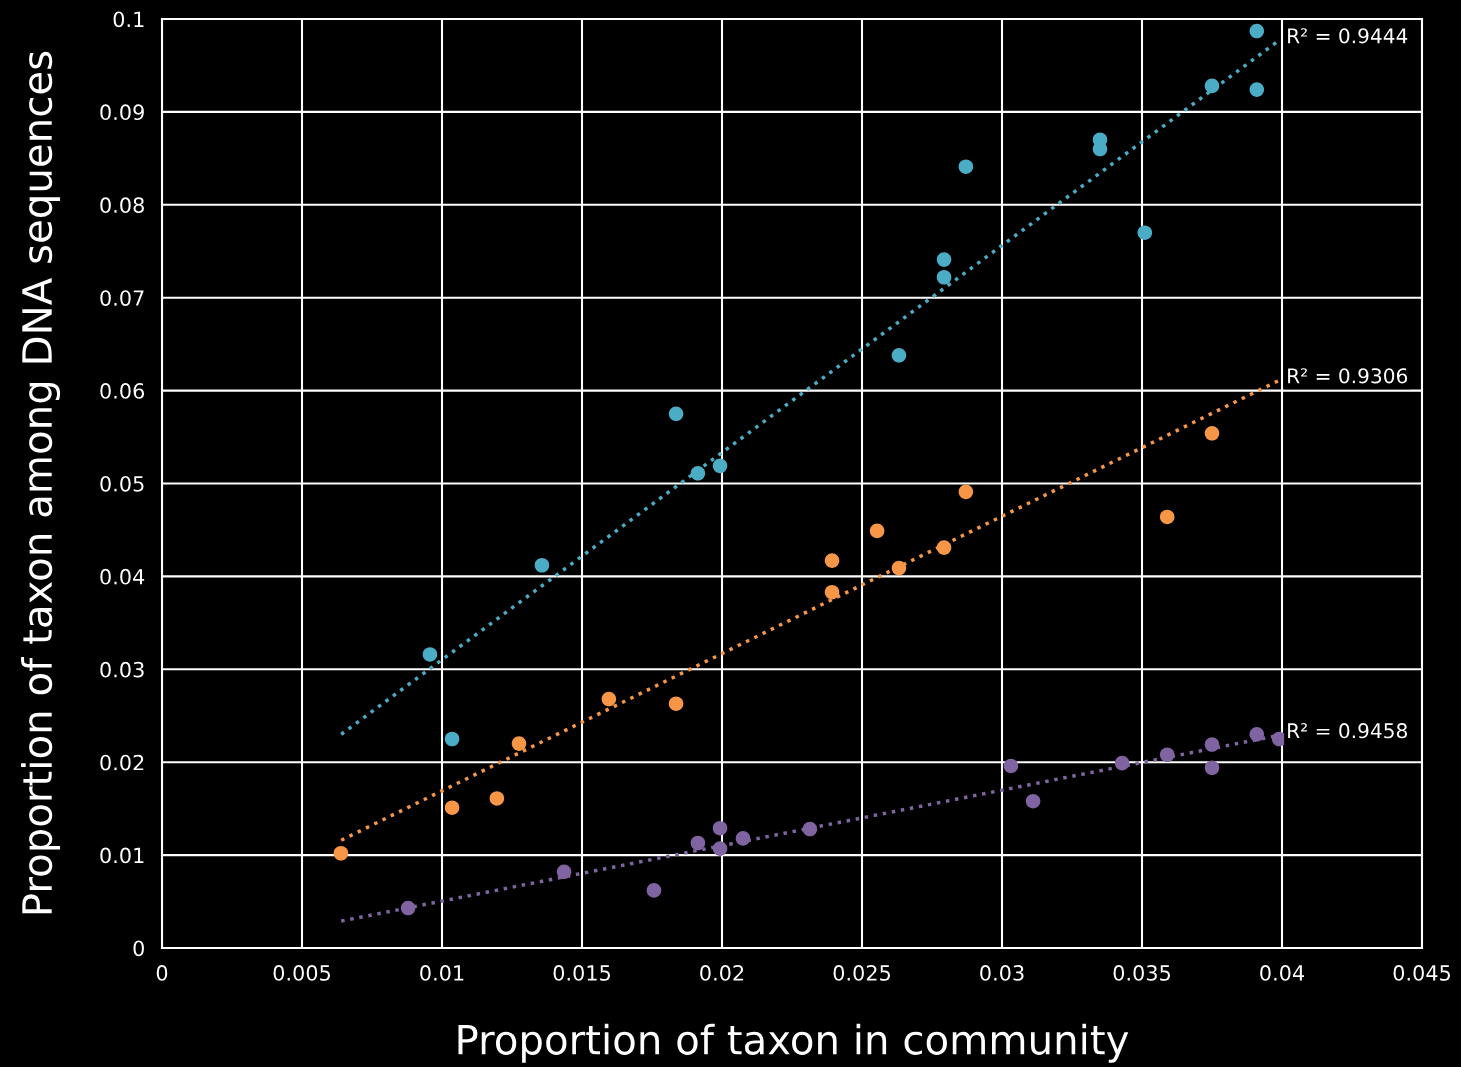  I want to click on x-tick-label: 0, so click(162, 973).